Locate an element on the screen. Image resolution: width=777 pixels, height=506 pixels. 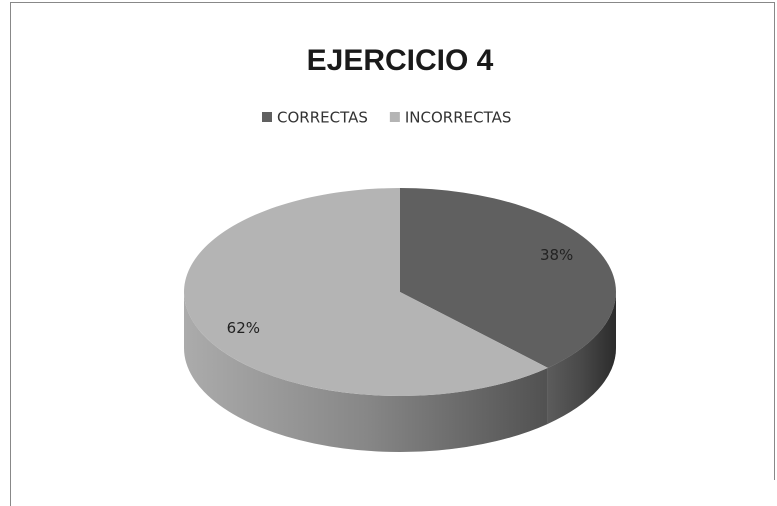
legend-label: CORRECTAS is located at coordinates (322, 118).